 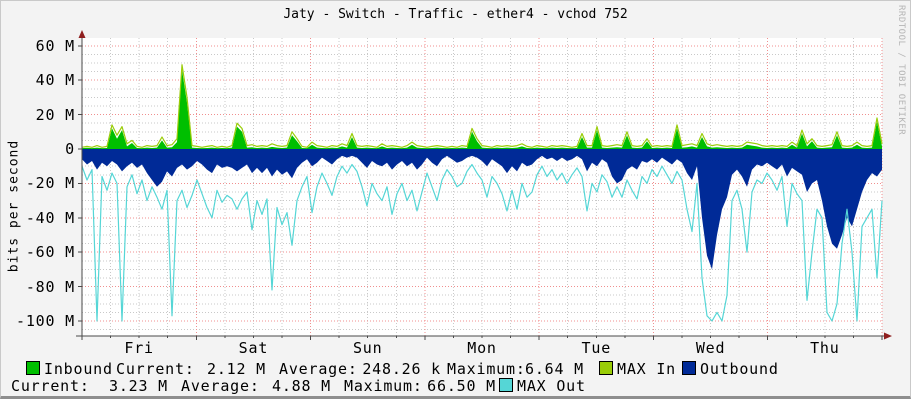 I want to click on y-tick-label: 0, so click(x=70, y=149).